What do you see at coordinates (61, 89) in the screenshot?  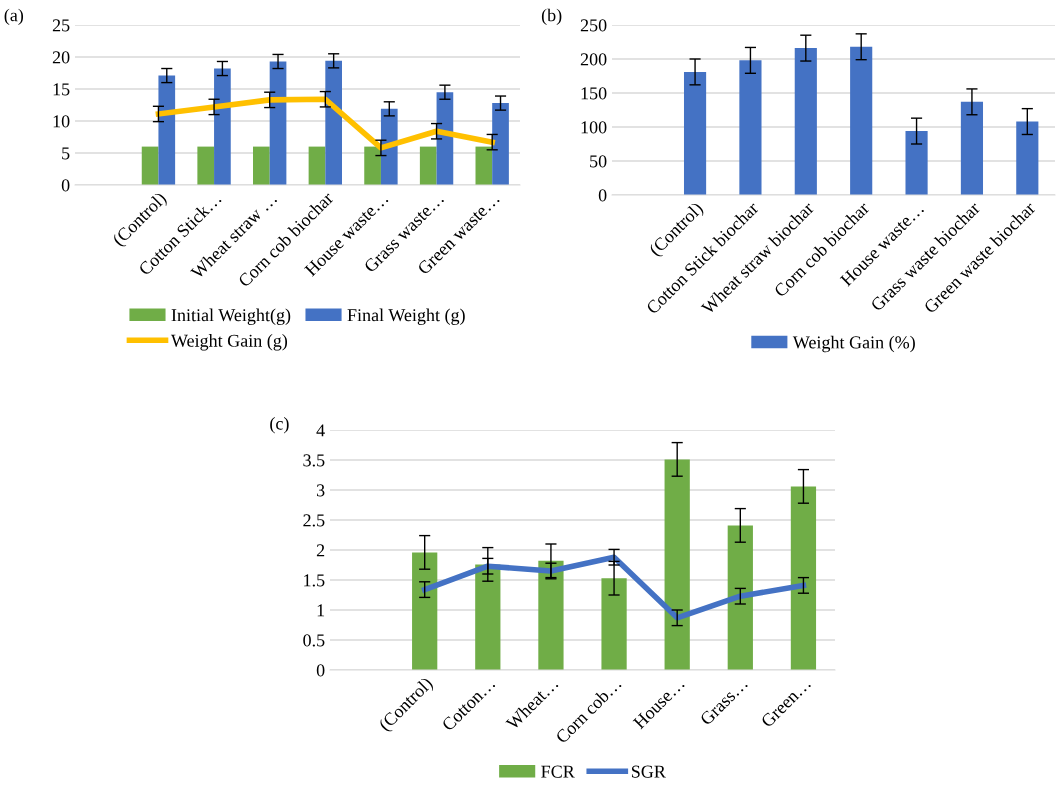 I see `y-tick-label: 15` at bounding box center [61, 89].